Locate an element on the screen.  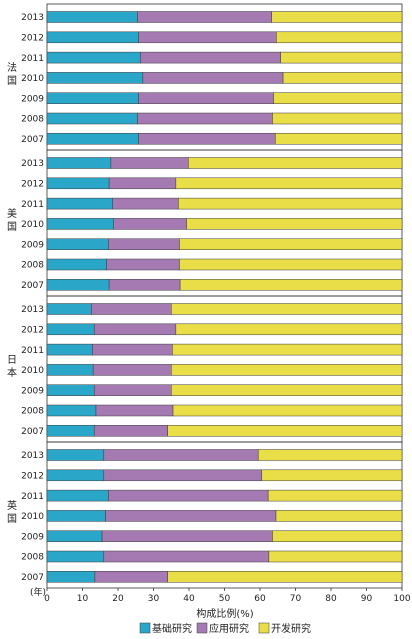
x-axis: 0 10 20 30 40 50 60 70 80 90 100 is located at coordinates (227, 596).